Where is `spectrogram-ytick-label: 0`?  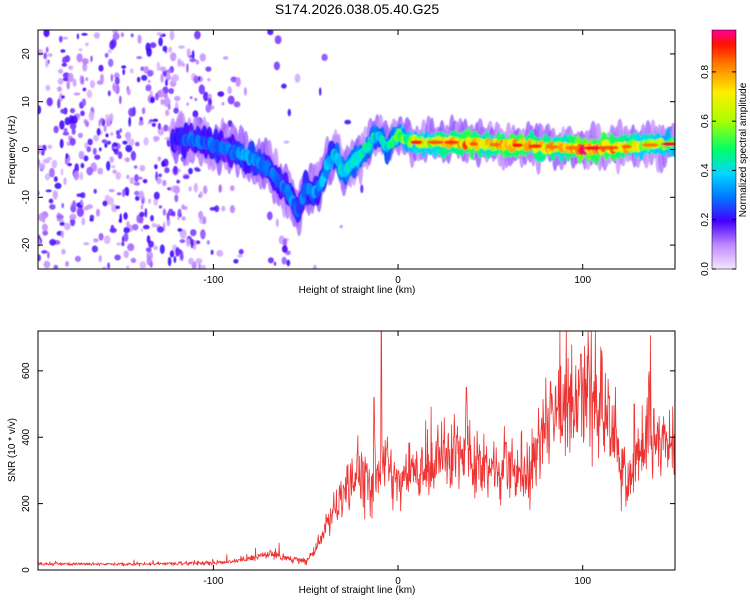
spectrogram-ytick-label: 0 is located at coordinates (26, 149).